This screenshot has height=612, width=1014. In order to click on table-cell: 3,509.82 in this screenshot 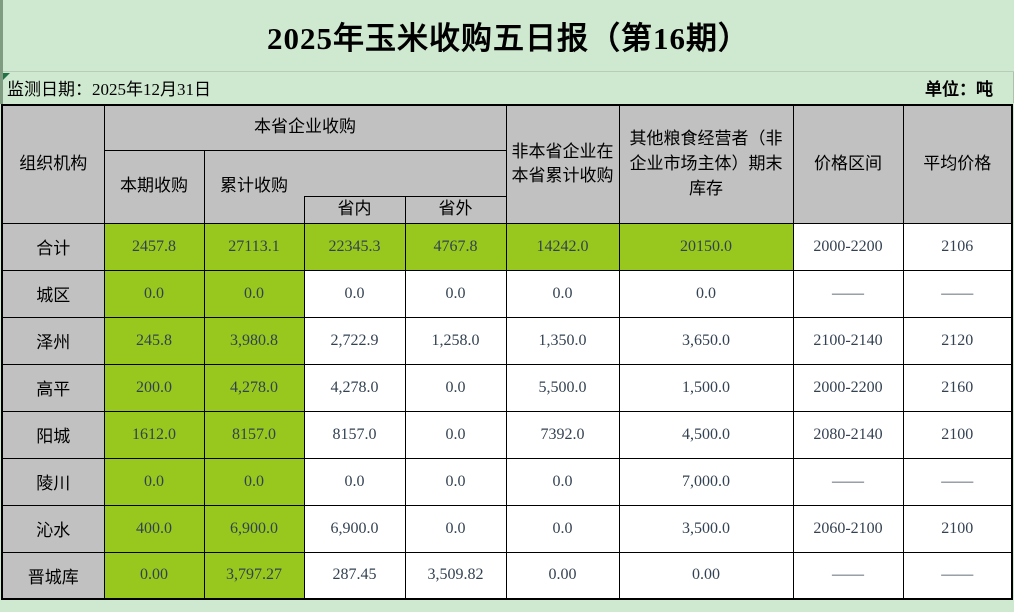, I will do `click(455, 575)`.